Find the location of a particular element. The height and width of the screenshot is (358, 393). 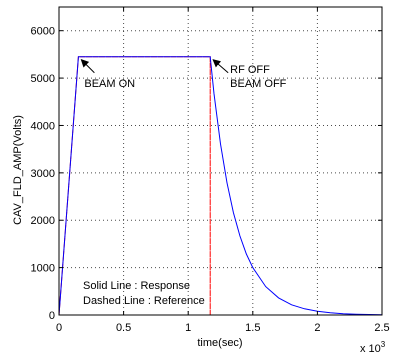

y-tick-label: 0 is located at coordinates (52, 316).